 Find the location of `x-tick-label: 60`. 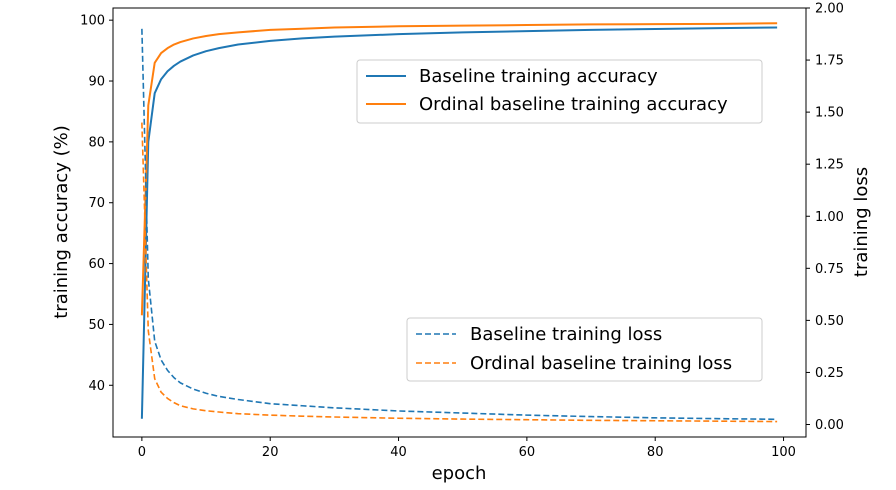

x-tick-label: 60 is located at coordinates (527, 452).